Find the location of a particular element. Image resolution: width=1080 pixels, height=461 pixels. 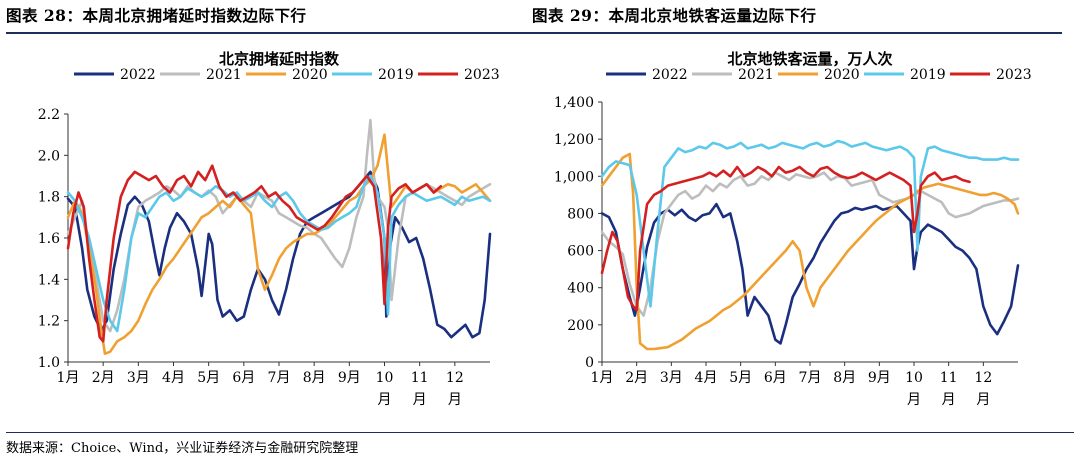

chart-title: 北京拥堵延时指数 is located at coordinates (279, 59).